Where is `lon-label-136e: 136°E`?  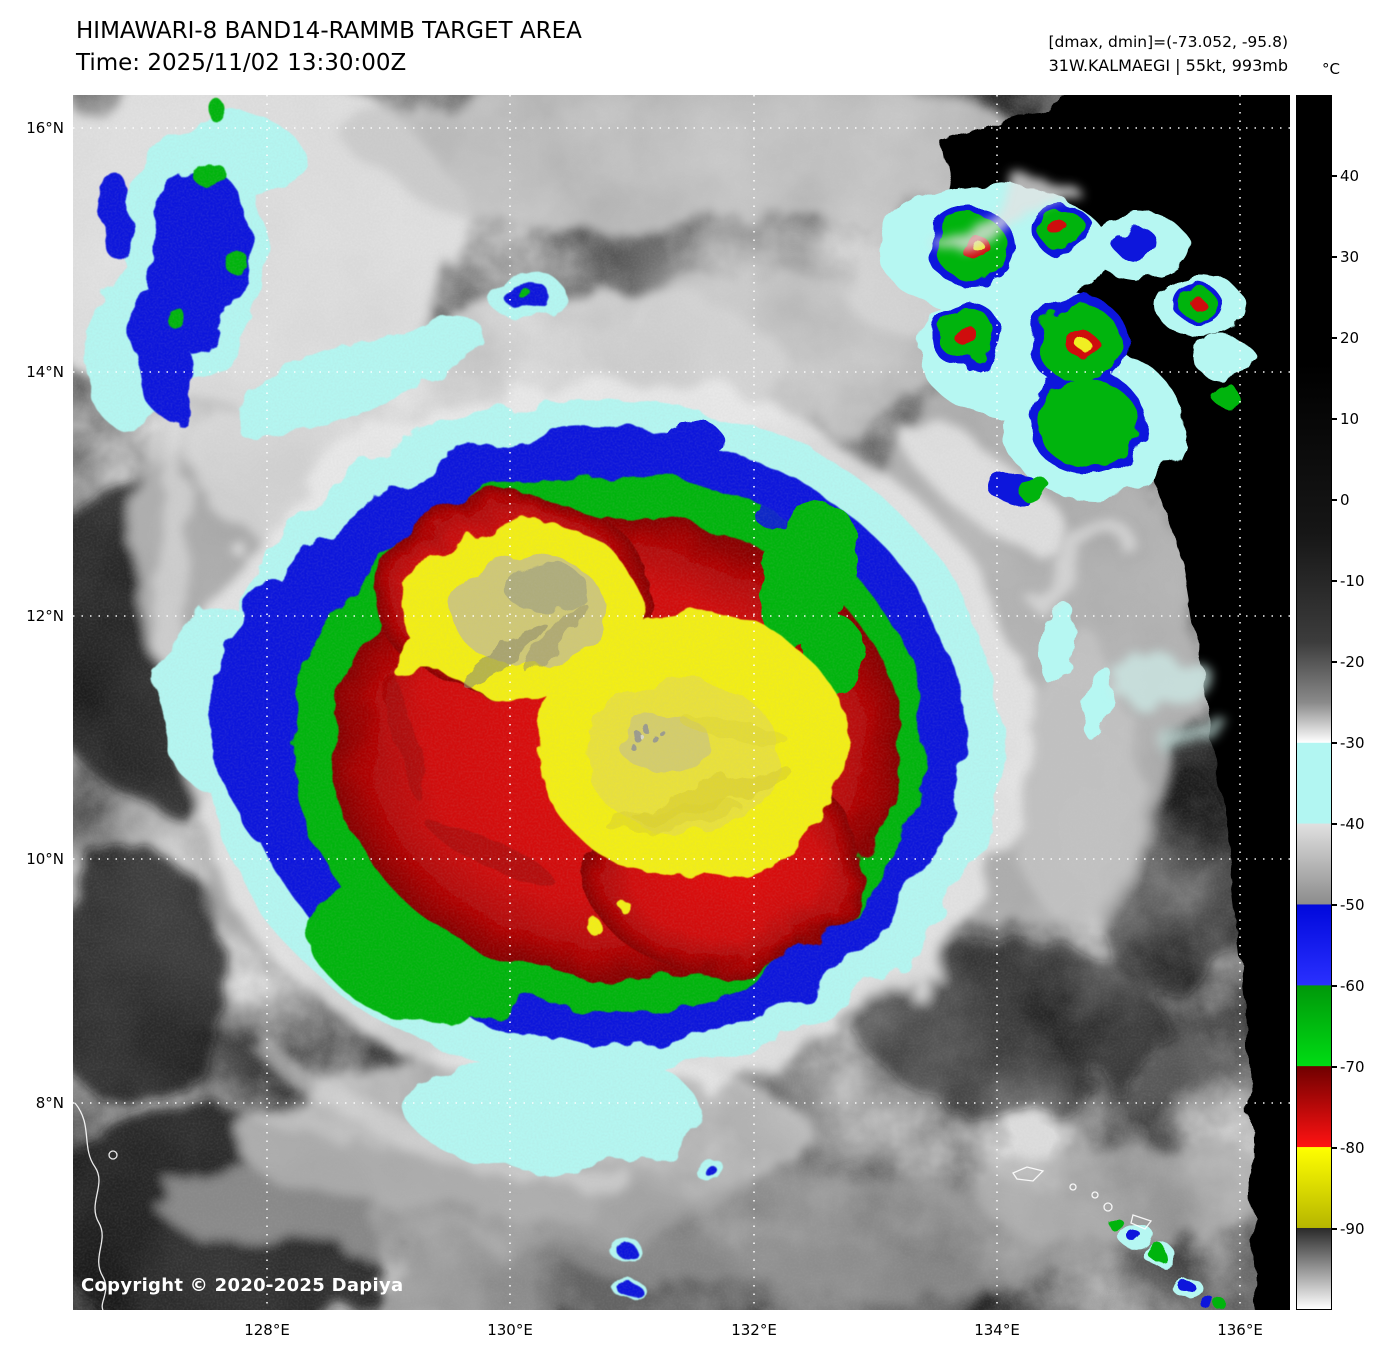 lon-label-136e: 136°E is located at coordinates (1240, 1330).